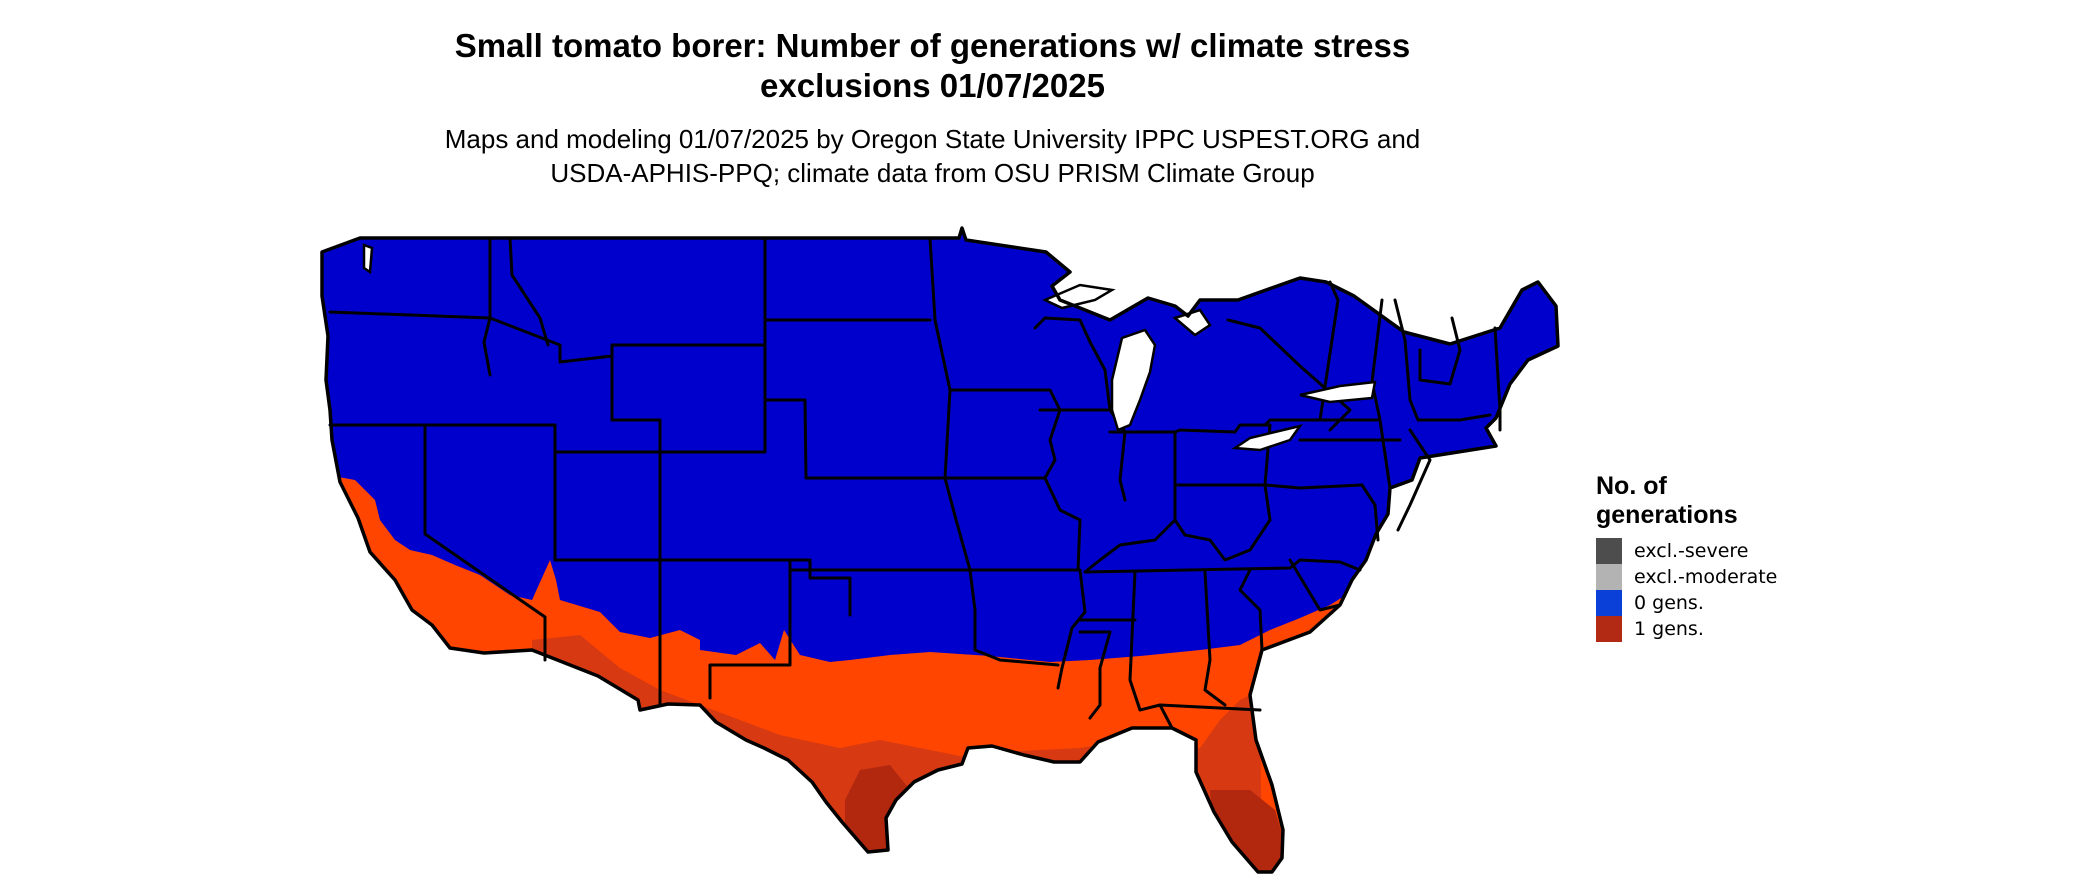  What do you see at coordinates (1609, 551) in the screenshot?
I see `legend-swatch-excl-severe` at bounding box center [1609, 551].